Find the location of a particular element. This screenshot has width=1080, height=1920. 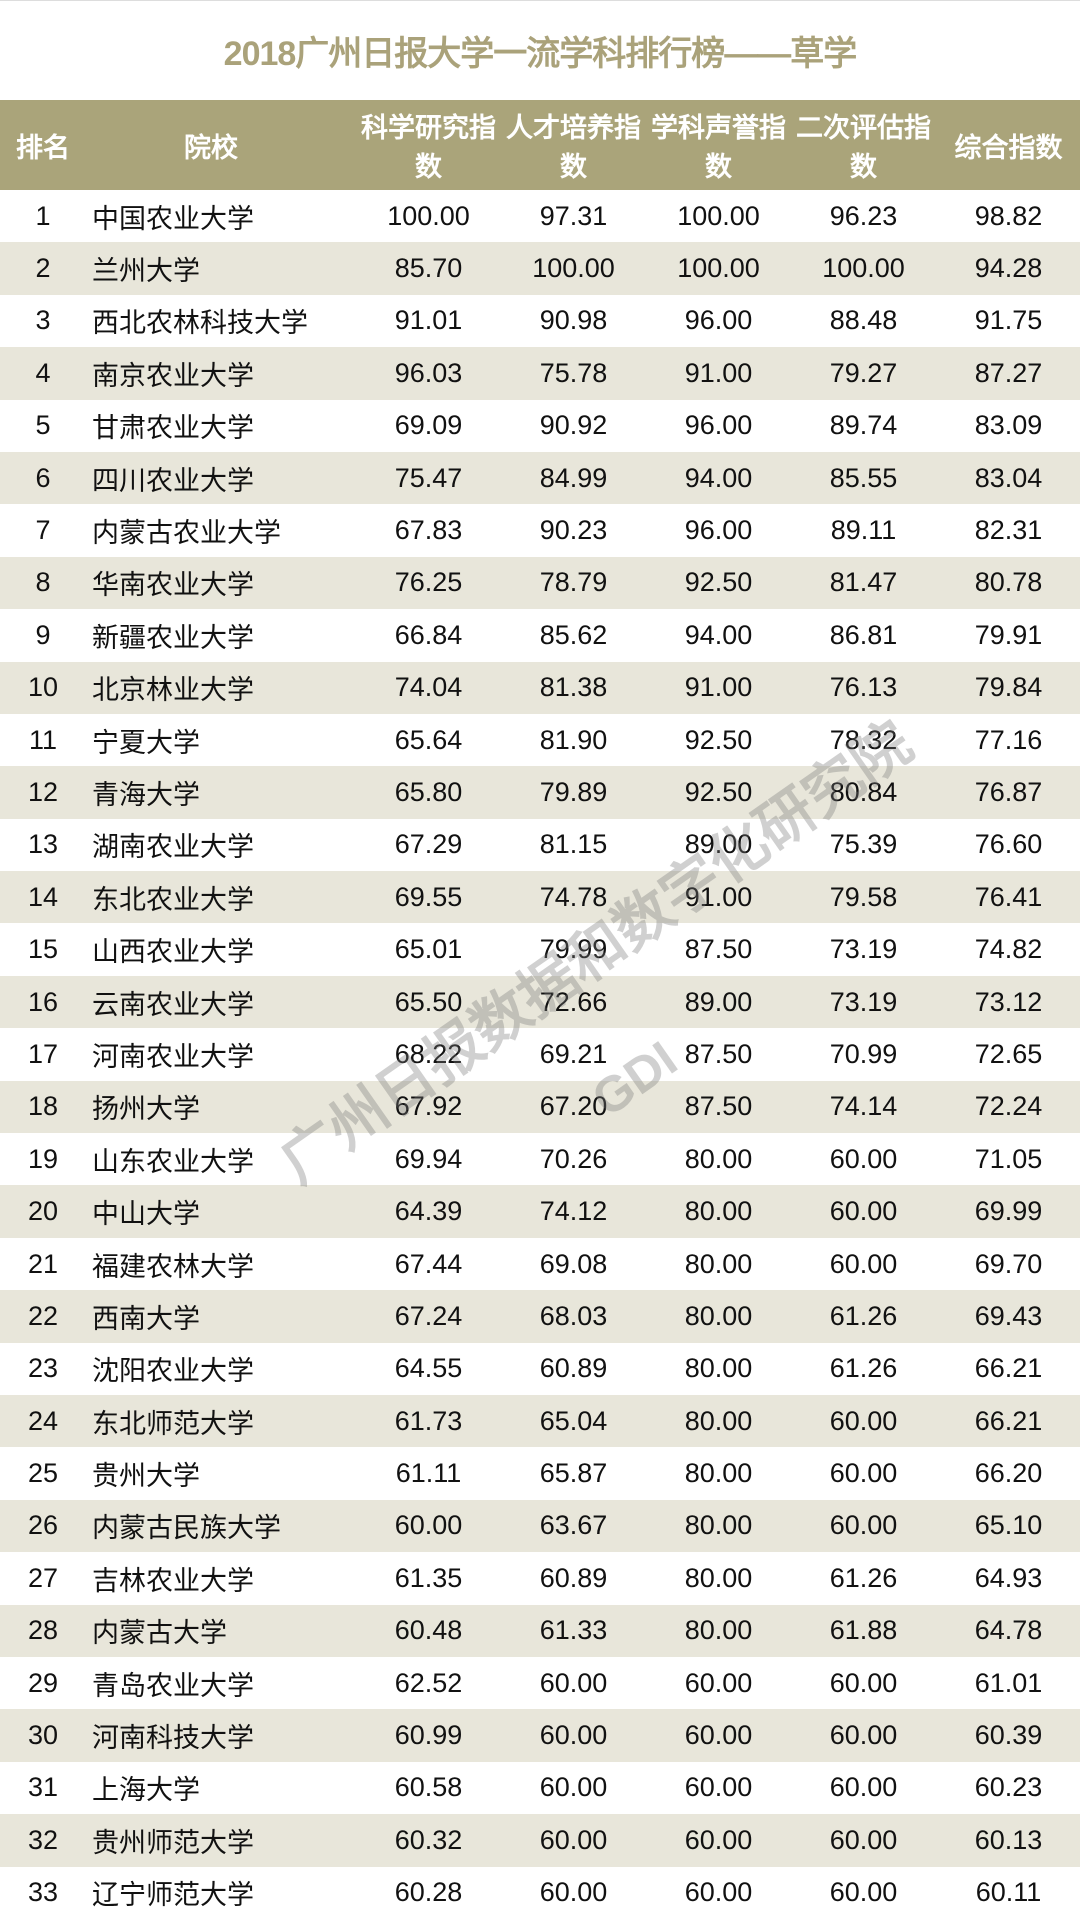

cell-school: 云南农业大学 is located at coordinates (173, 1004).